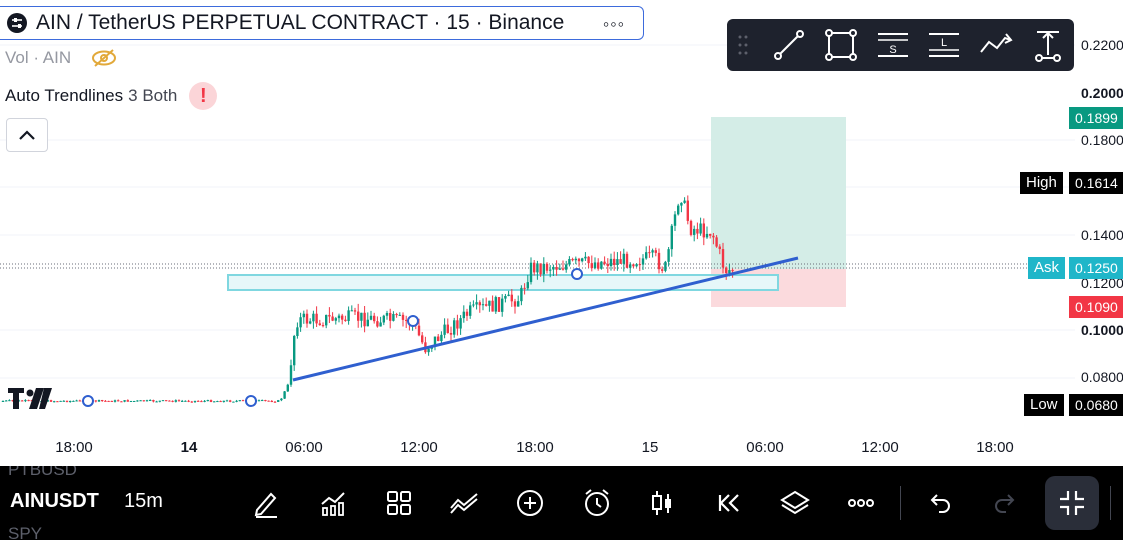  What do you see at coordinates (729, 503) in the screenshot?
I see `replay-button` at bounding box center [729, 503].